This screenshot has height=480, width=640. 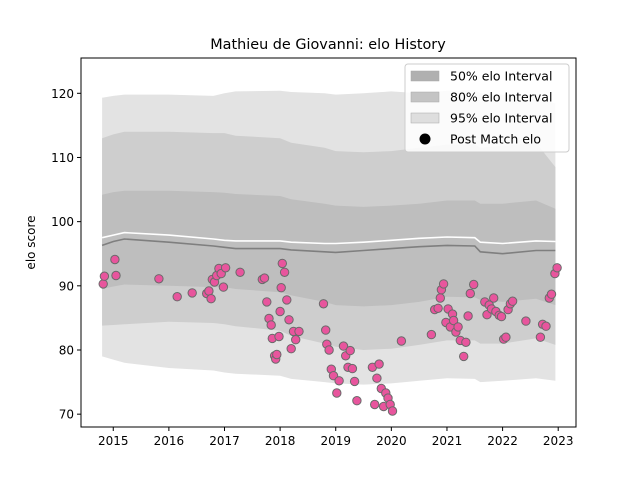 I want to click on x-tick-label: 2023, so click(x=558, y=441).